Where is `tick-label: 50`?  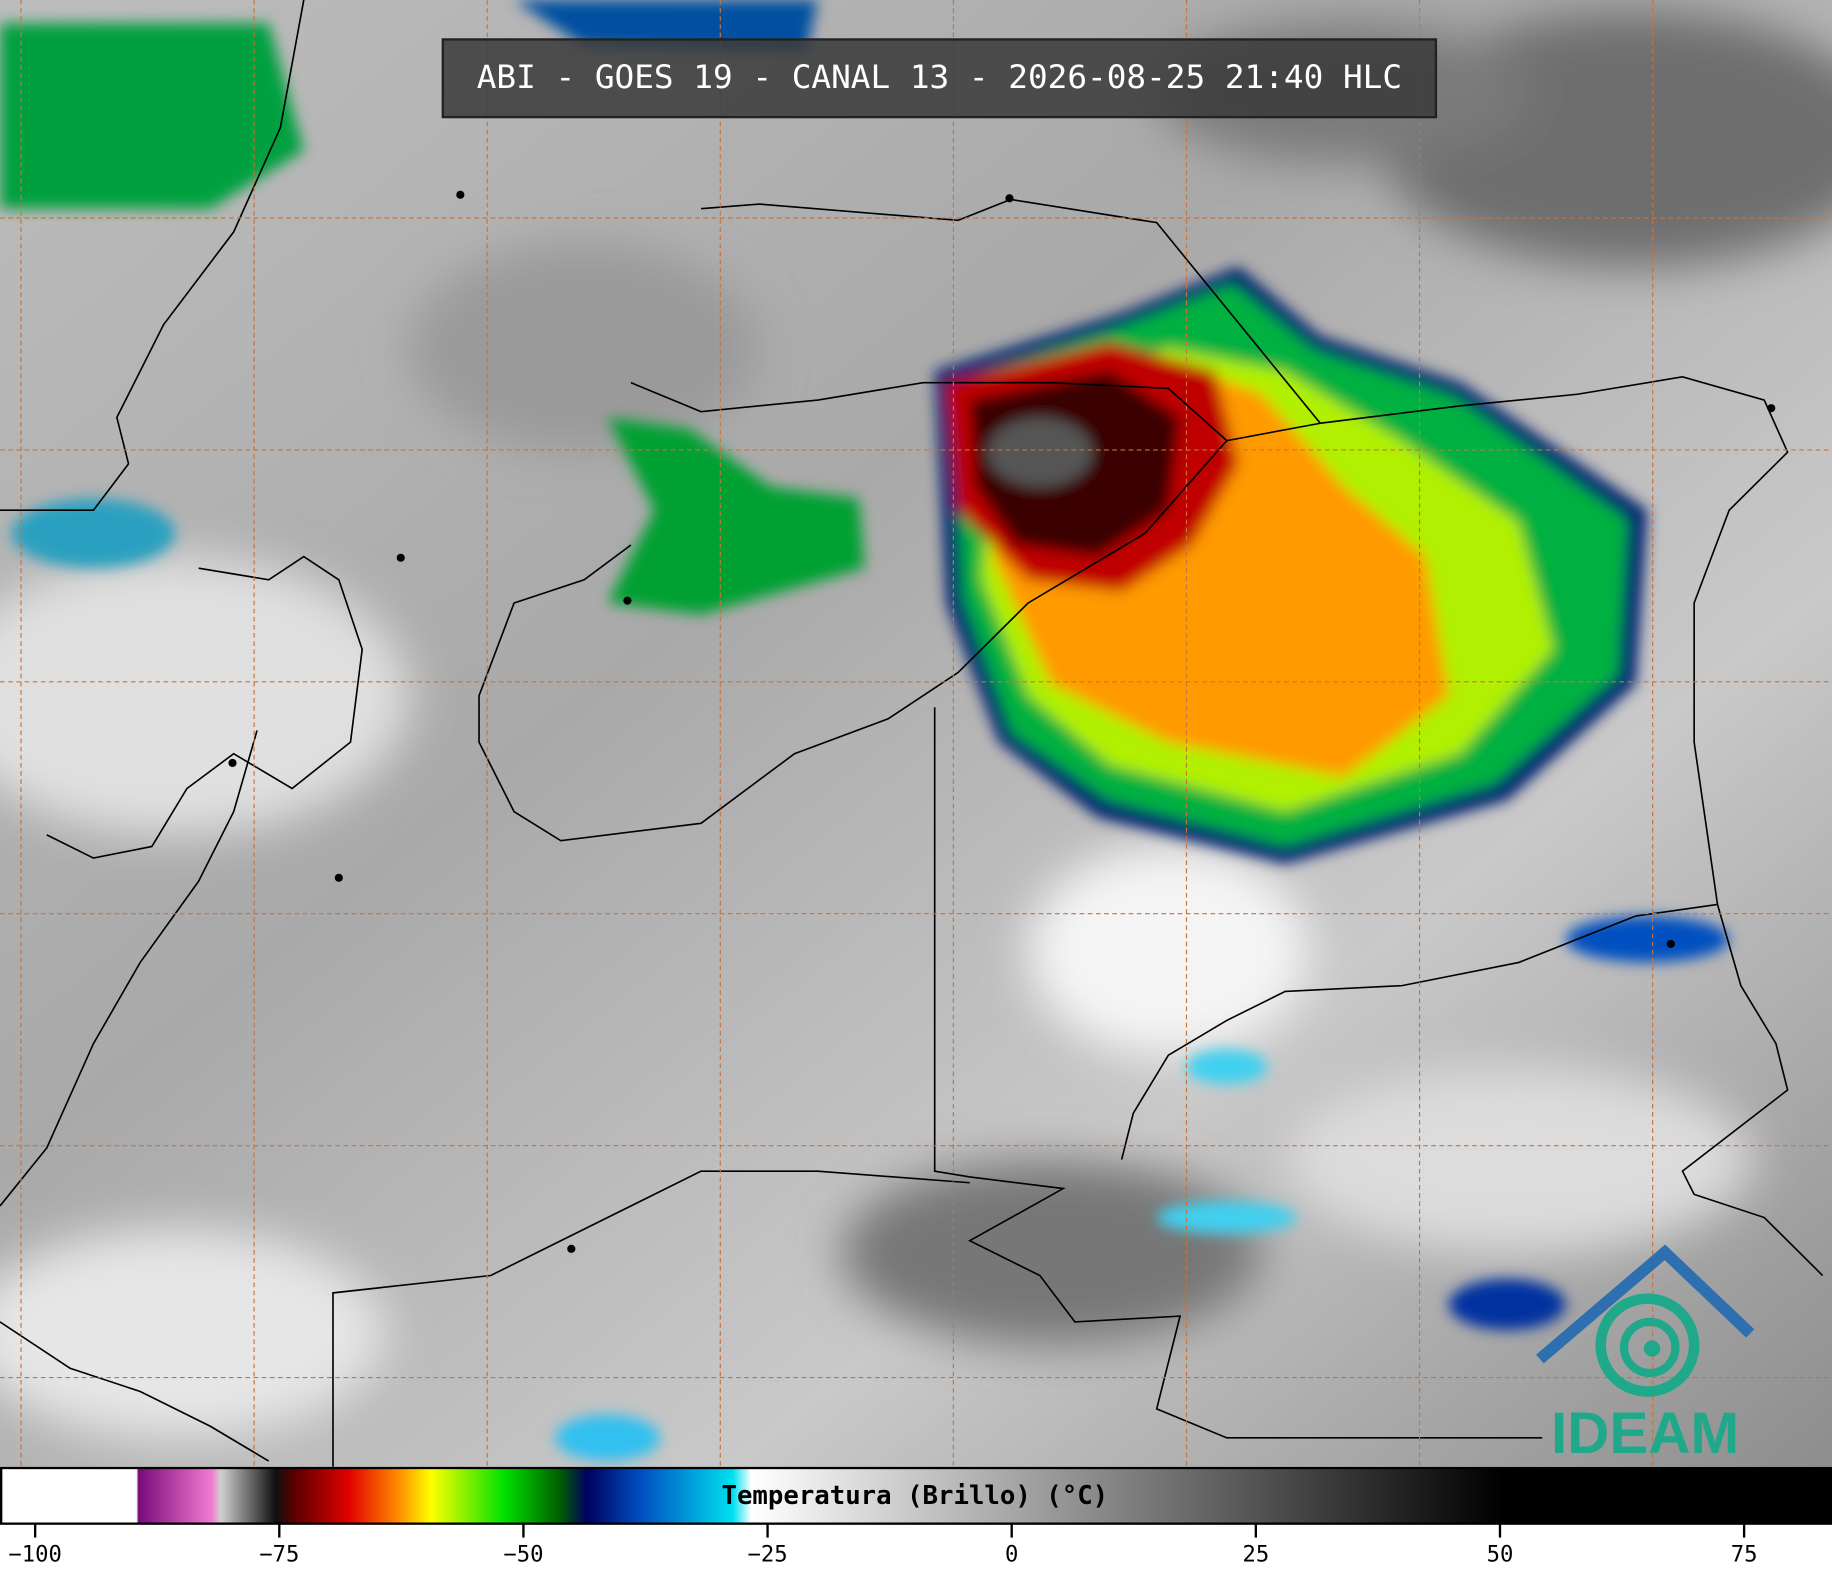
tick-label: 50 is located at coordinates (1500, 1555).